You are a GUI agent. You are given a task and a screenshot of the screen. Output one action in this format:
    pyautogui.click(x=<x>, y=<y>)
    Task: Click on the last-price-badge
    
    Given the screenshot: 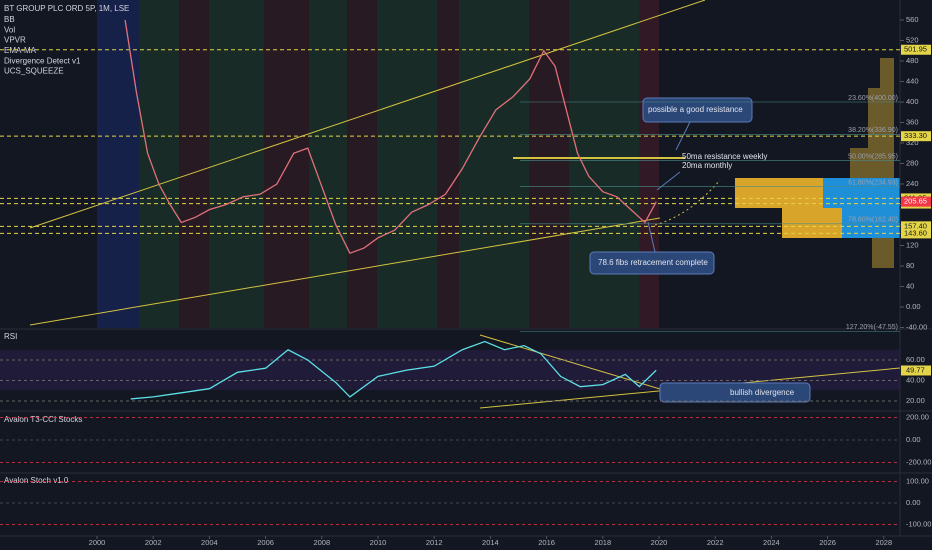 What is the action you would take?
    pyautogui.click(x=916, y=201)
    